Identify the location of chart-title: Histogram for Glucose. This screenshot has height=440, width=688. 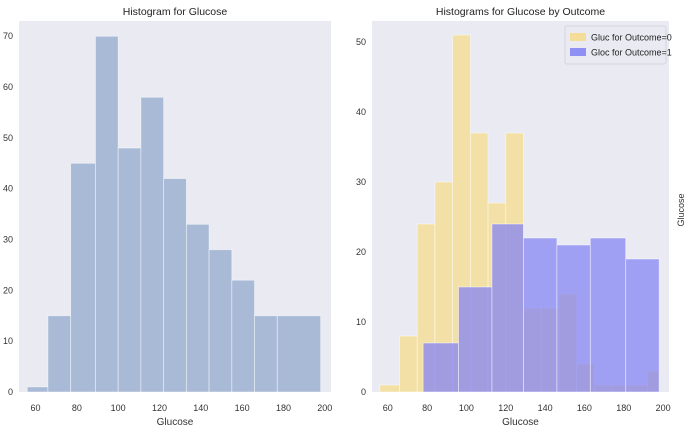
(175, 12).